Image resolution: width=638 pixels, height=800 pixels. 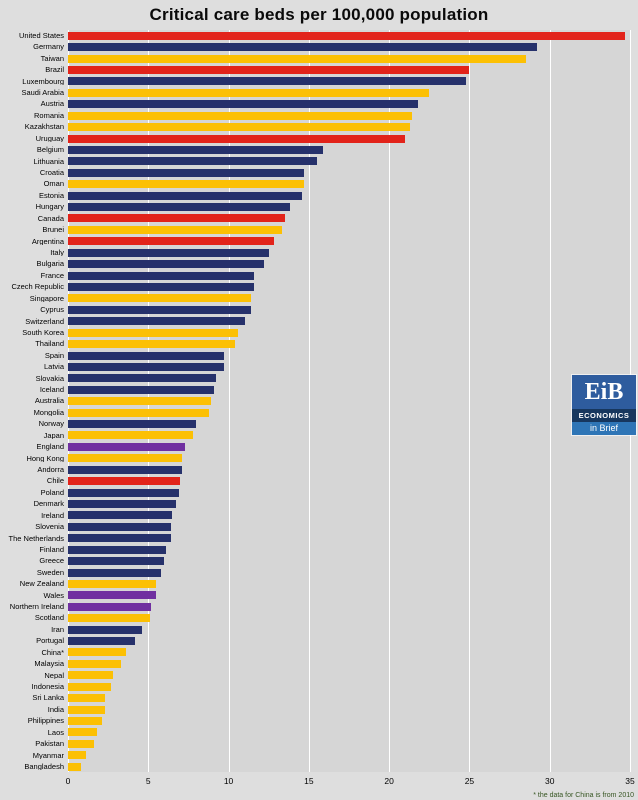 I want to click on eib-logo-in-brief-label: in Brief, so click(x=604, y=428).